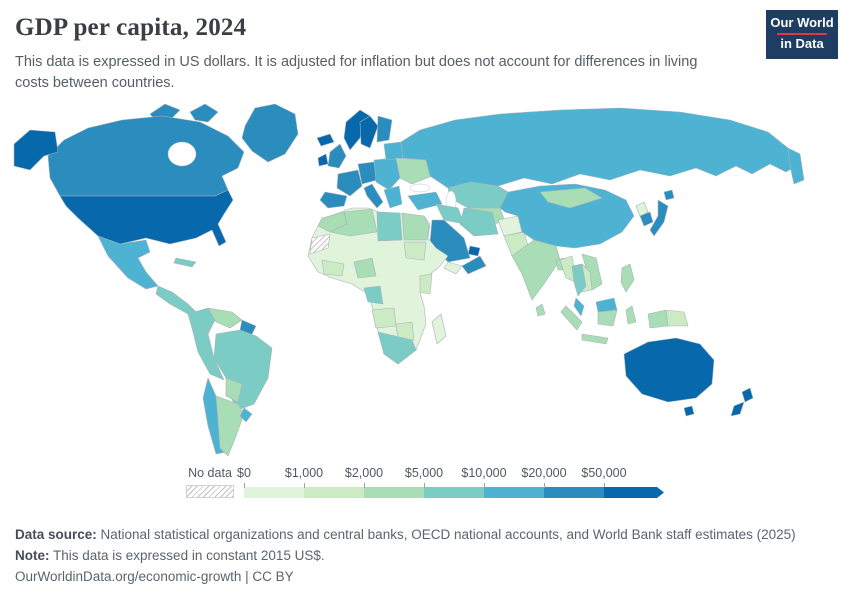 The image size is (850, 600). What do you see at coordinates (474, 251) in the screenshot?
I see `region-gulf-states` at bounding box center [474, 251].